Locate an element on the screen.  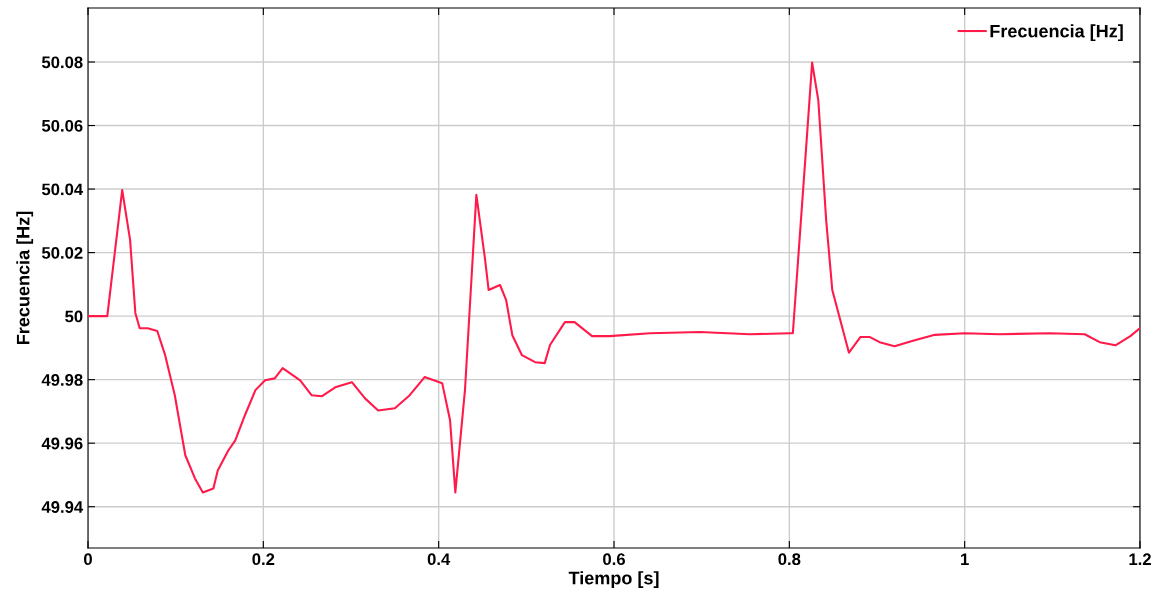
y-tick-label: 50.02 is located at coordinates (62, 252).